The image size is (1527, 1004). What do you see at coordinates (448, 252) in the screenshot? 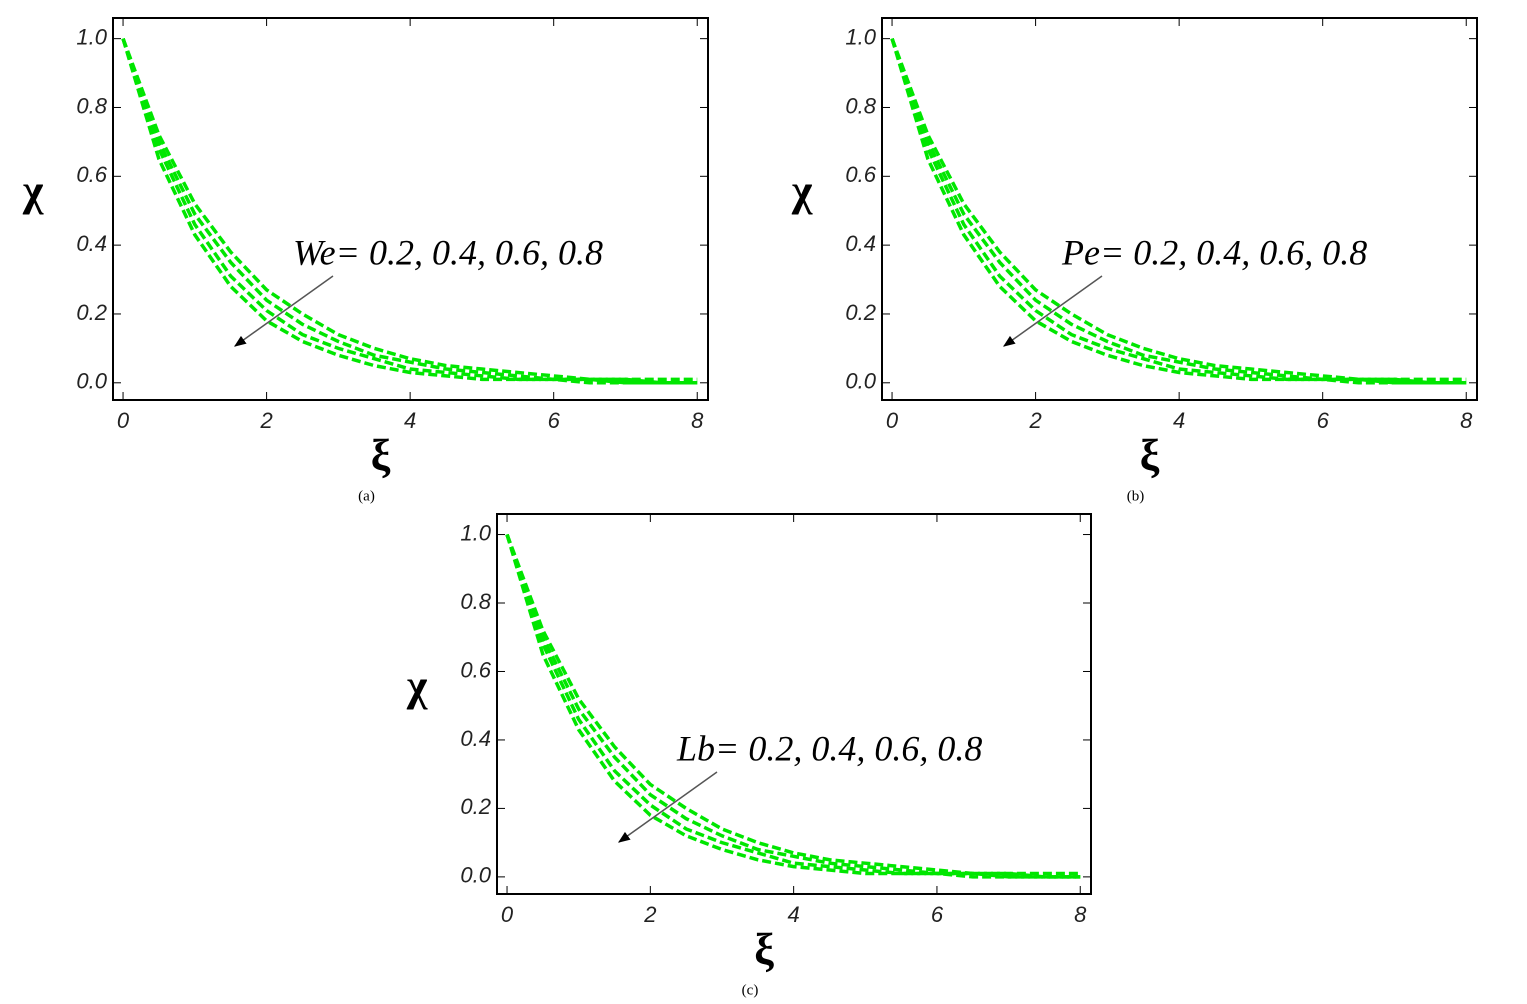
I see `annotation: We= 0.2, 0.4, 0.6, 0.8` at bounding box center [448, 252].